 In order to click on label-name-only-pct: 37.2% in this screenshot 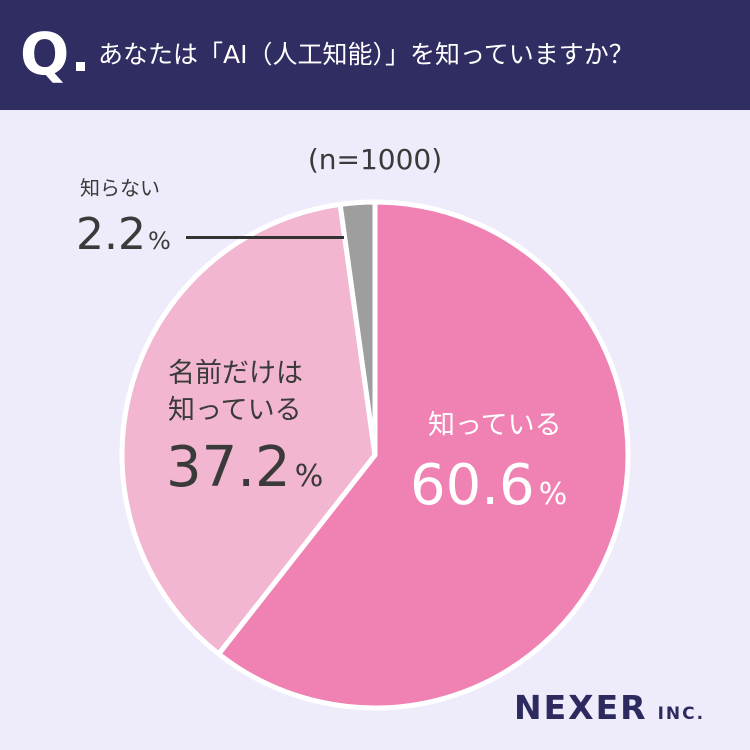, I will do `click(244, 472)`.